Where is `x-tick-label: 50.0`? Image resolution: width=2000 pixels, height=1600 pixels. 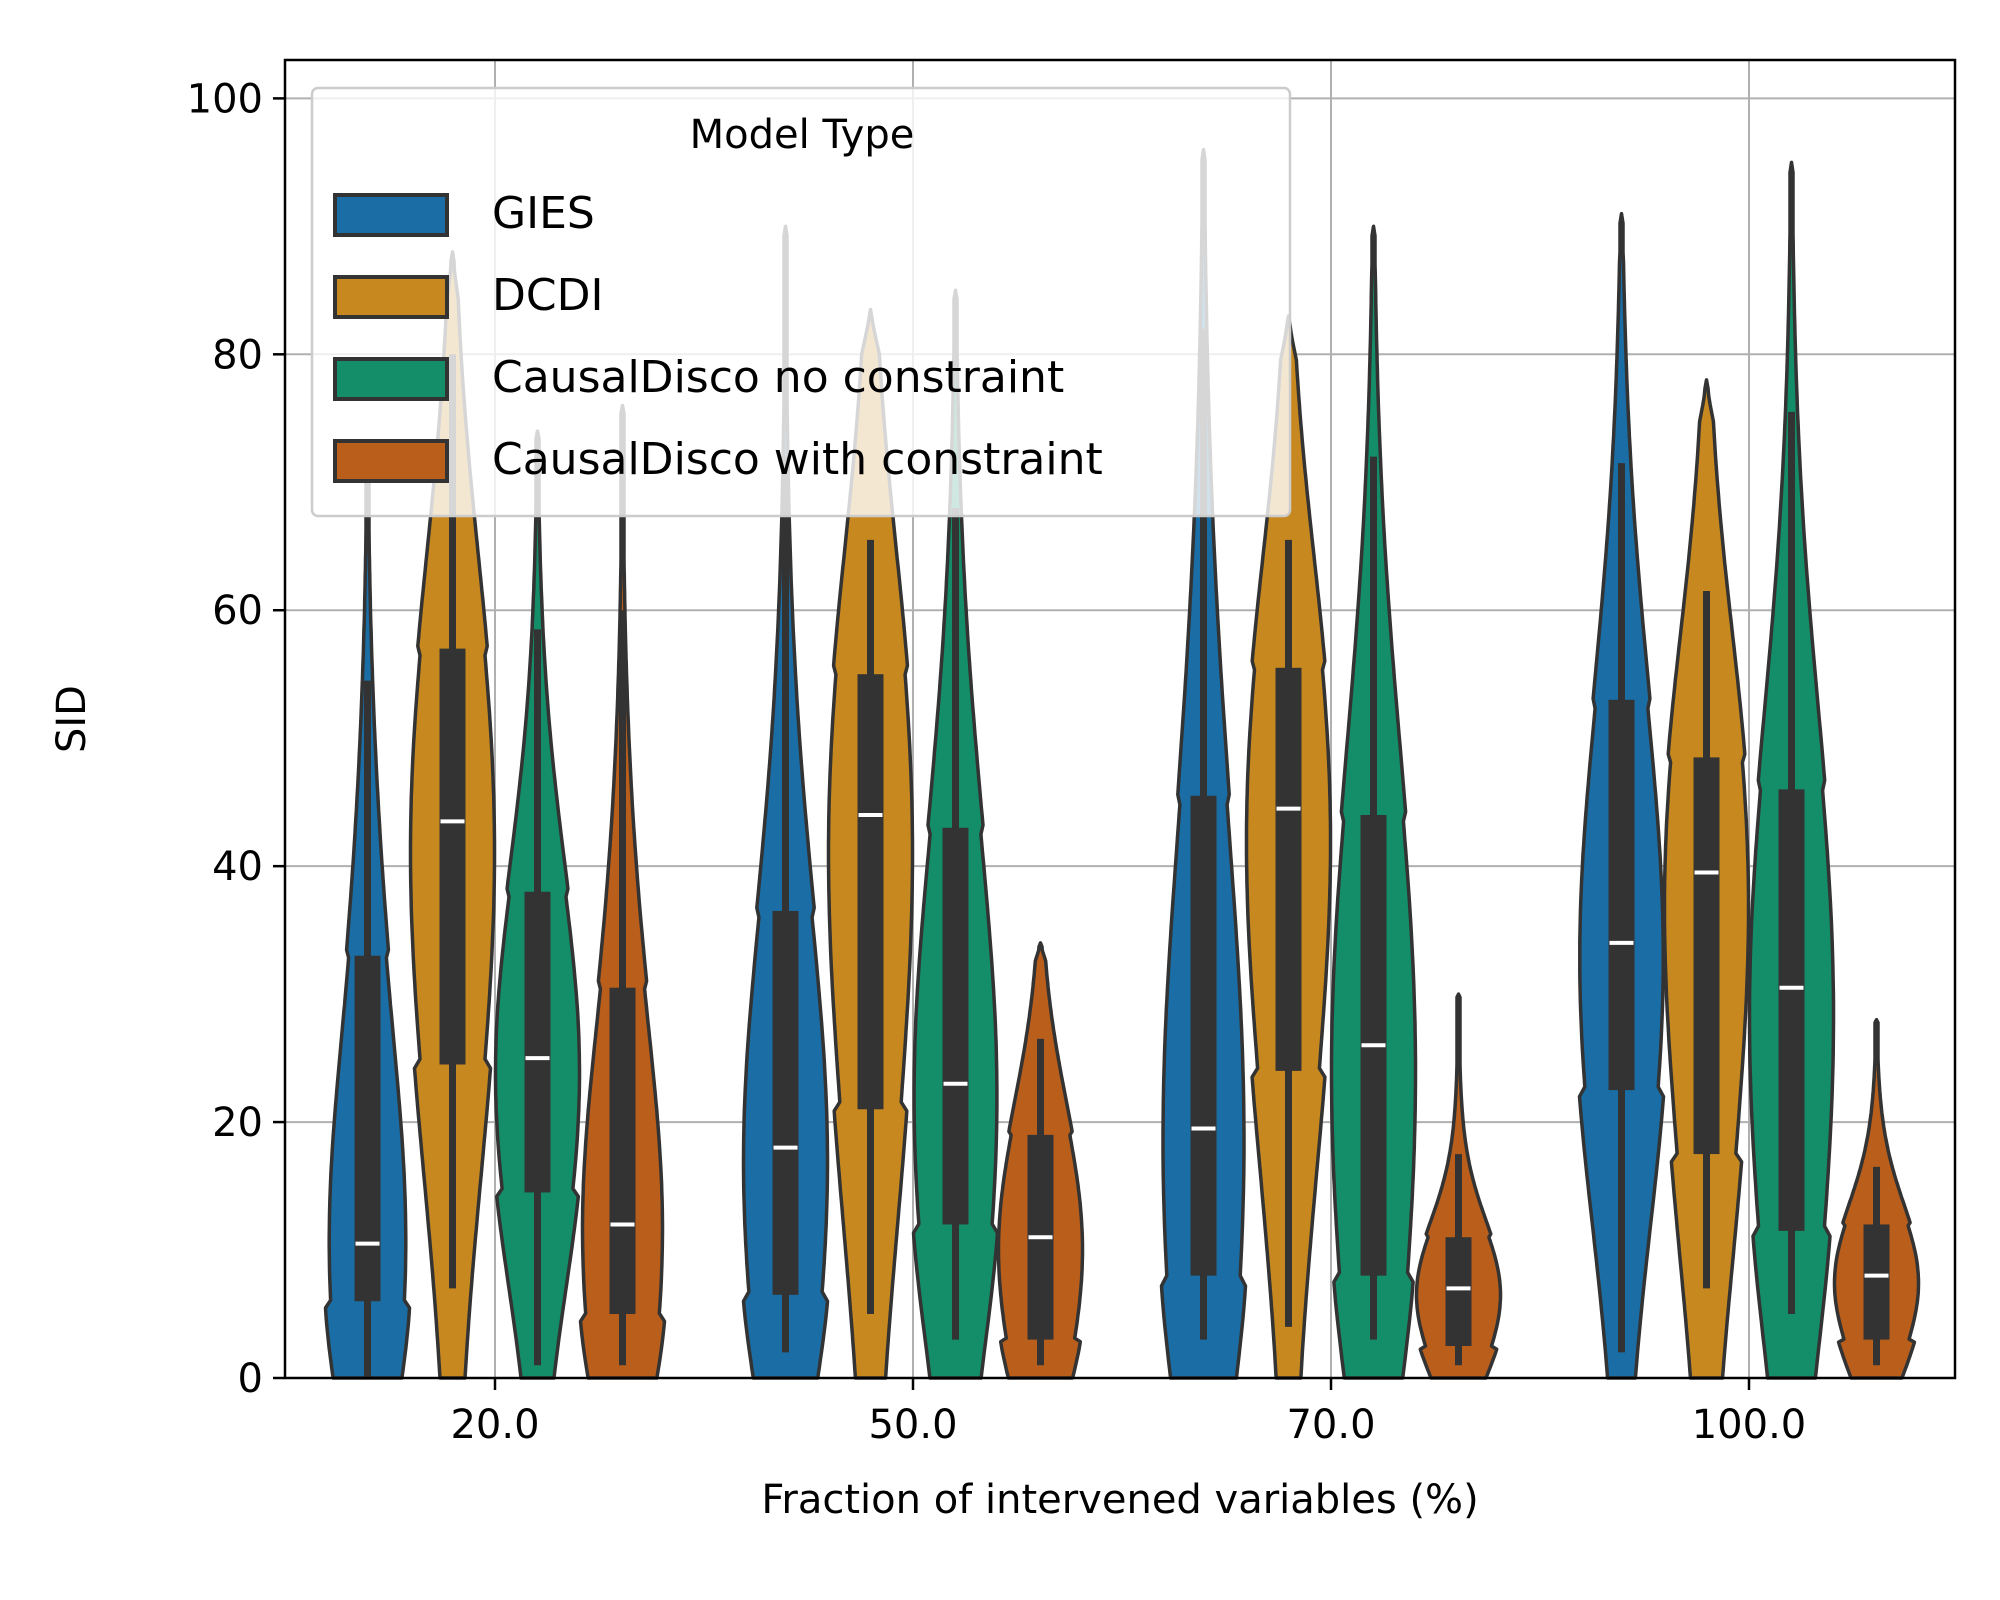
x-tick-label: 50.0 is located at coordinates (912, 1425).